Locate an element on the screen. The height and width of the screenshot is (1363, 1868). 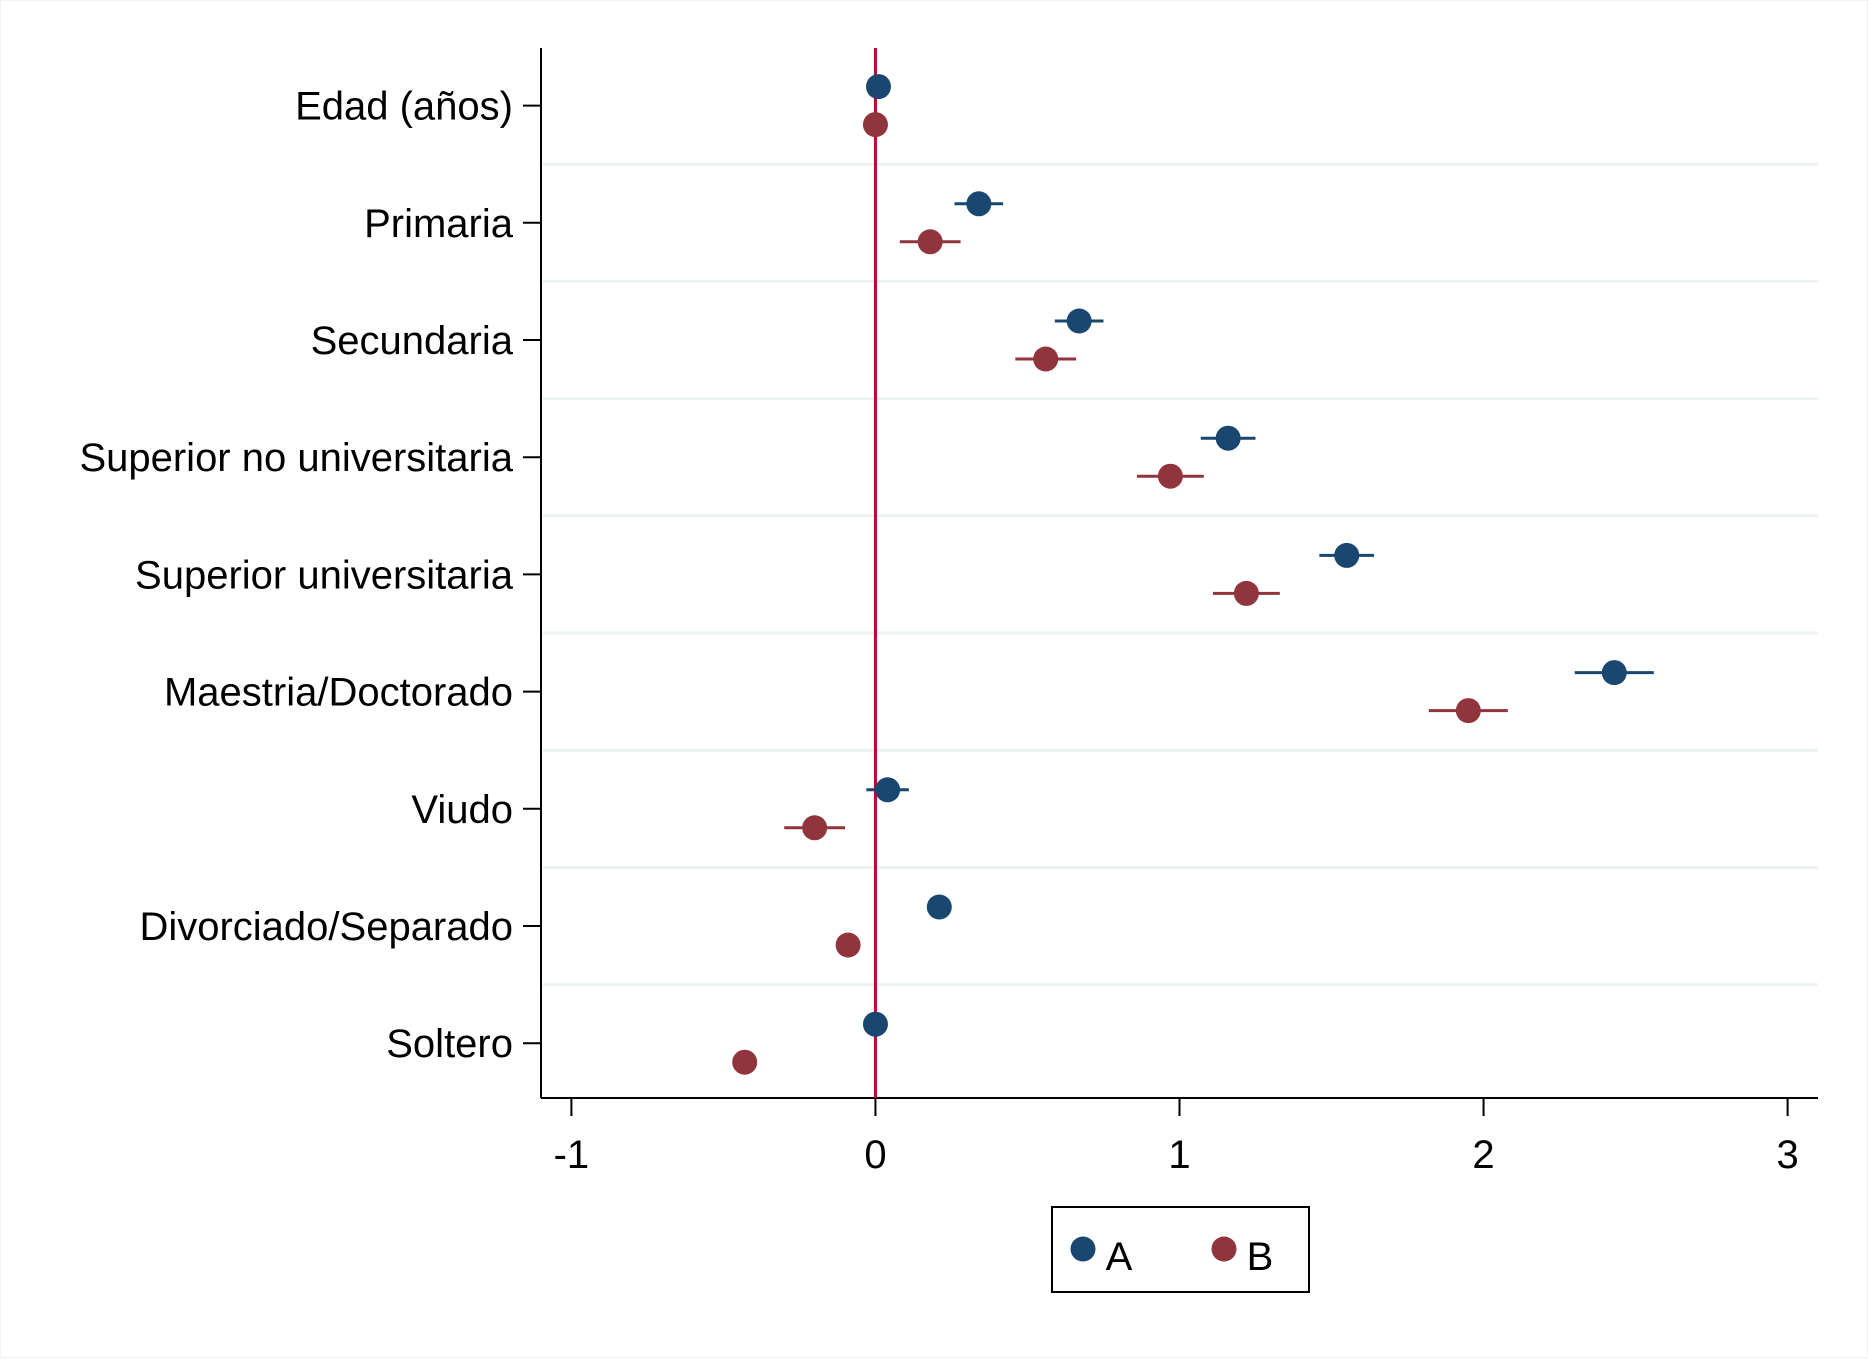
legend-marker-a is located at coordinates (1083, 1249).